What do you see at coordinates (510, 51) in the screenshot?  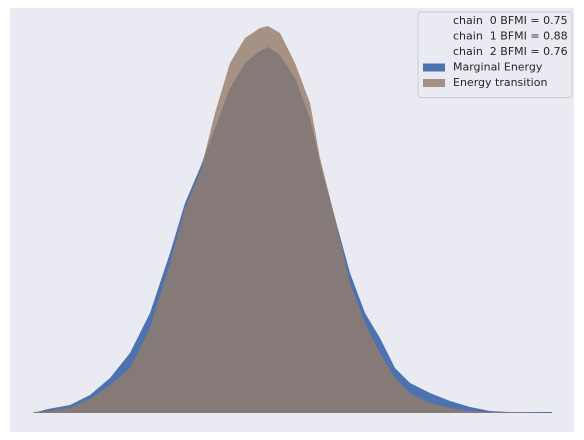 I see `legend-label: chain 2 BFMI = 0.76` at bounding box center [510, 51].